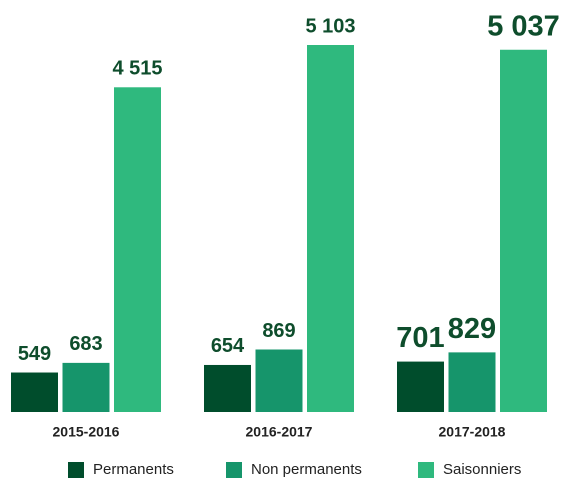  What do you see at coordinates (279, 432) in the screenshot?
I see `x-tick-label: 2016-2017` at bounding box center [279, 432].